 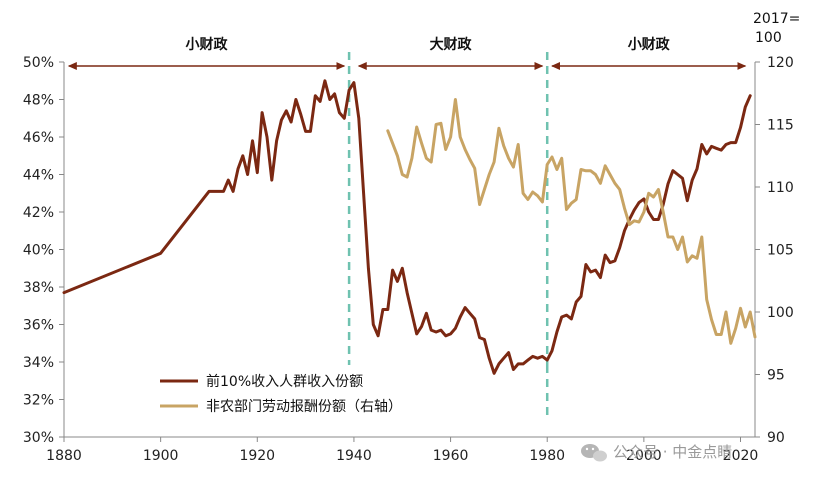 I want to click on left-tick-label: 48%, so click(x=38, y=101).